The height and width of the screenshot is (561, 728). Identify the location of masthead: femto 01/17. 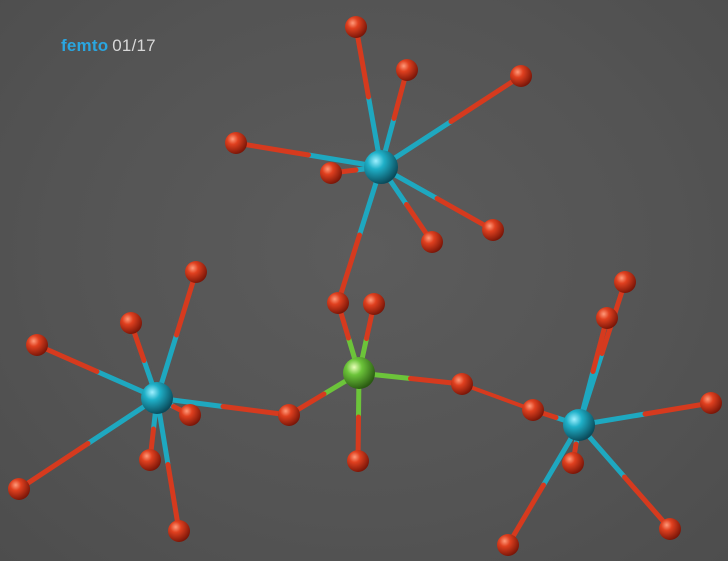
(108, 46).